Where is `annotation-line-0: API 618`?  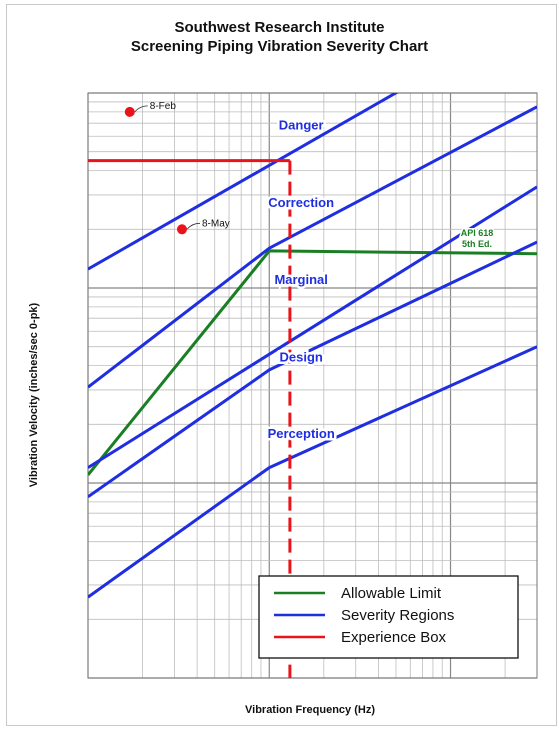
annotation-line-0: API 618 is located at coordinates (477, 233).